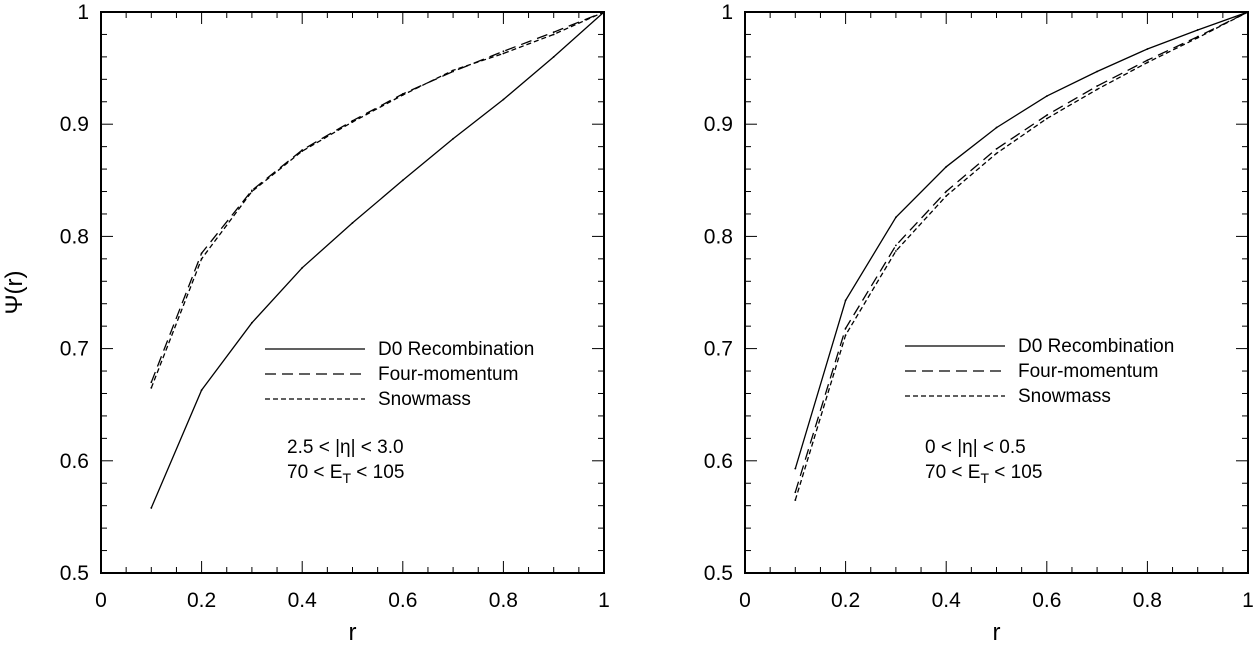 The image size is (1260, 646). Describe the element at coordinates (14, 292) in the screenshot. I see `y-axis-title: Ψ(r)` at that location.